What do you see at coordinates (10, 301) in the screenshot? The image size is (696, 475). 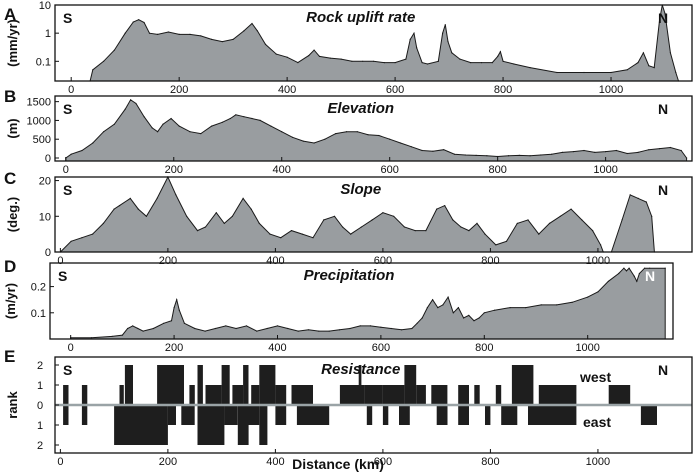 I see `y-axis-label: (m/yr)` at bounding box center [10, 301].